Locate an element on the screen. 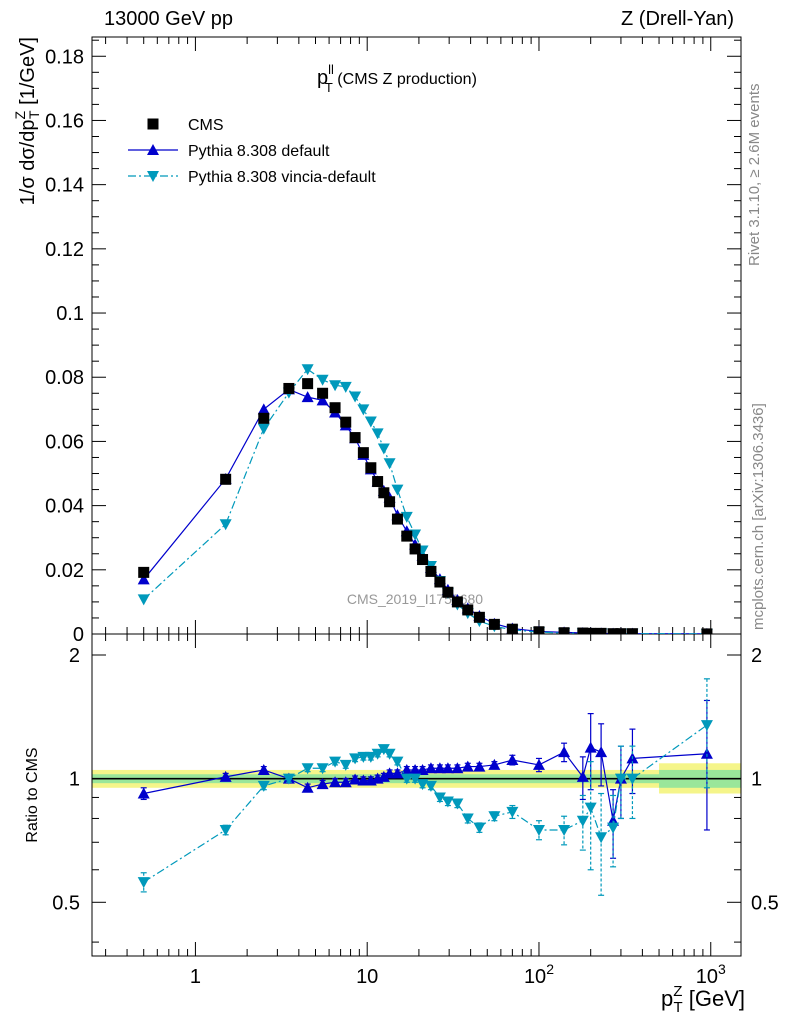 Image resolution: width=786 pixels, height=1024 pixels. x-axis-label: pZ T [GeV] is located at coordinates (703, 999).